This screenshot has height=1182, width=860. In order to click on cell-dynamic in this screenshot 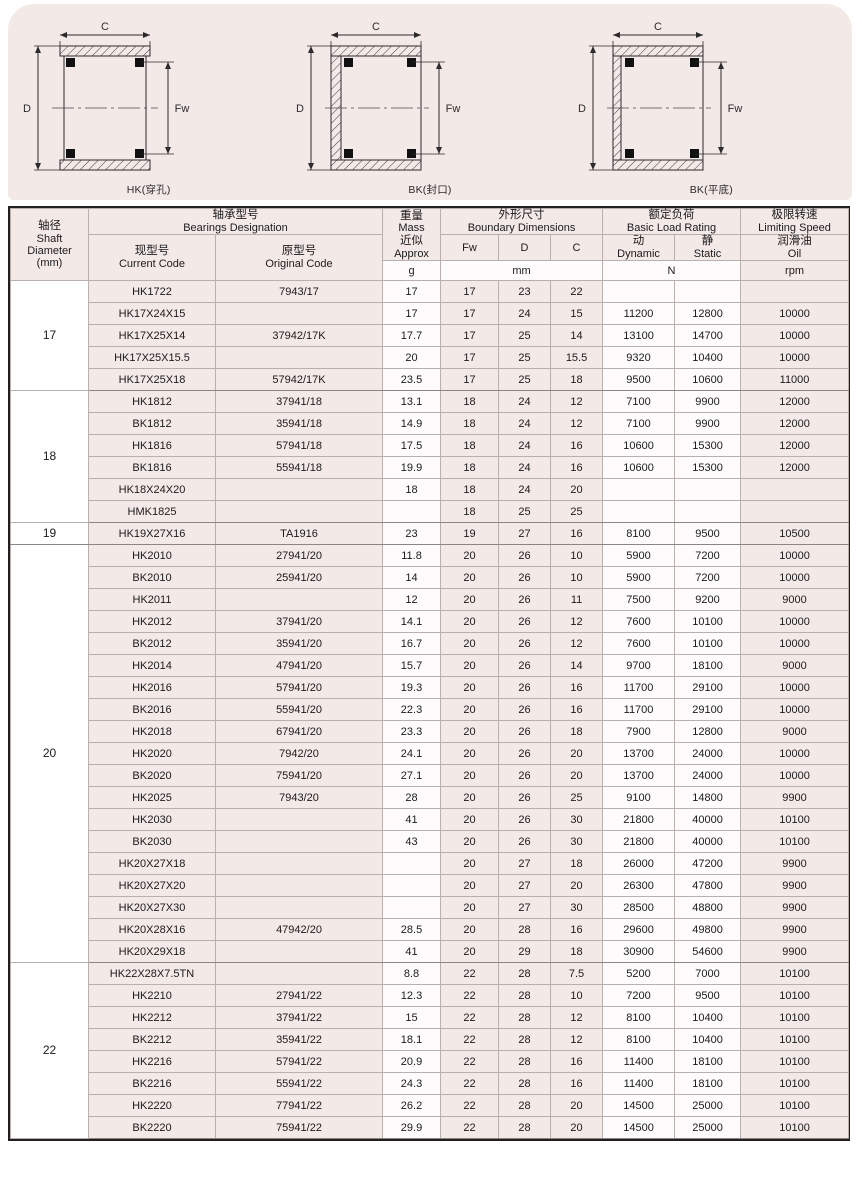, I will do `click(639, 292)`.